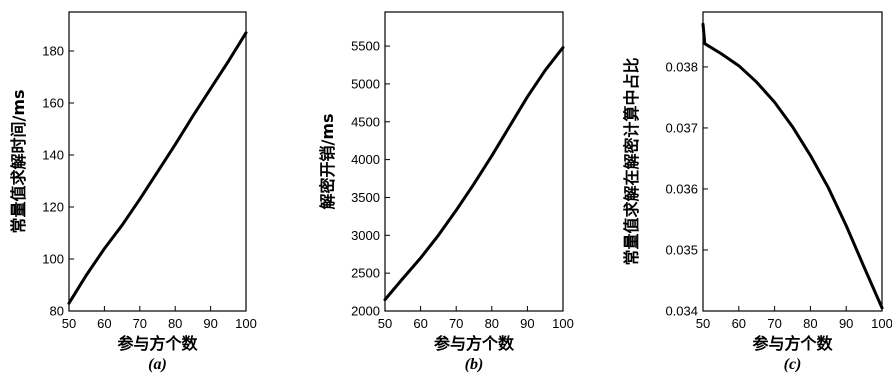  I want to click on y-tick-label: 0.037, so click(681, 127).